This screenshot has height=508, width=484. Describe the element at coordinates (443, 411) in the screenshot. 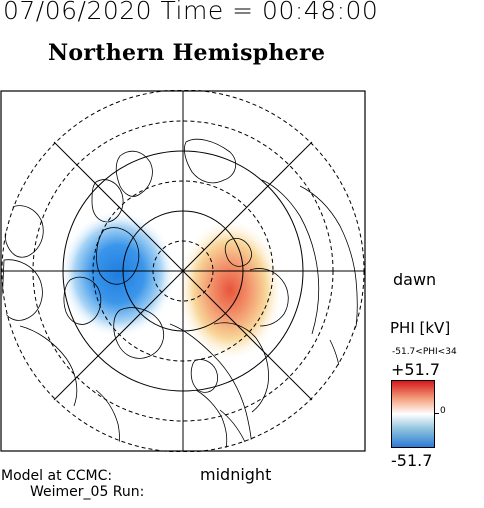

I see `colorbar-zero-label: 0` at that location.